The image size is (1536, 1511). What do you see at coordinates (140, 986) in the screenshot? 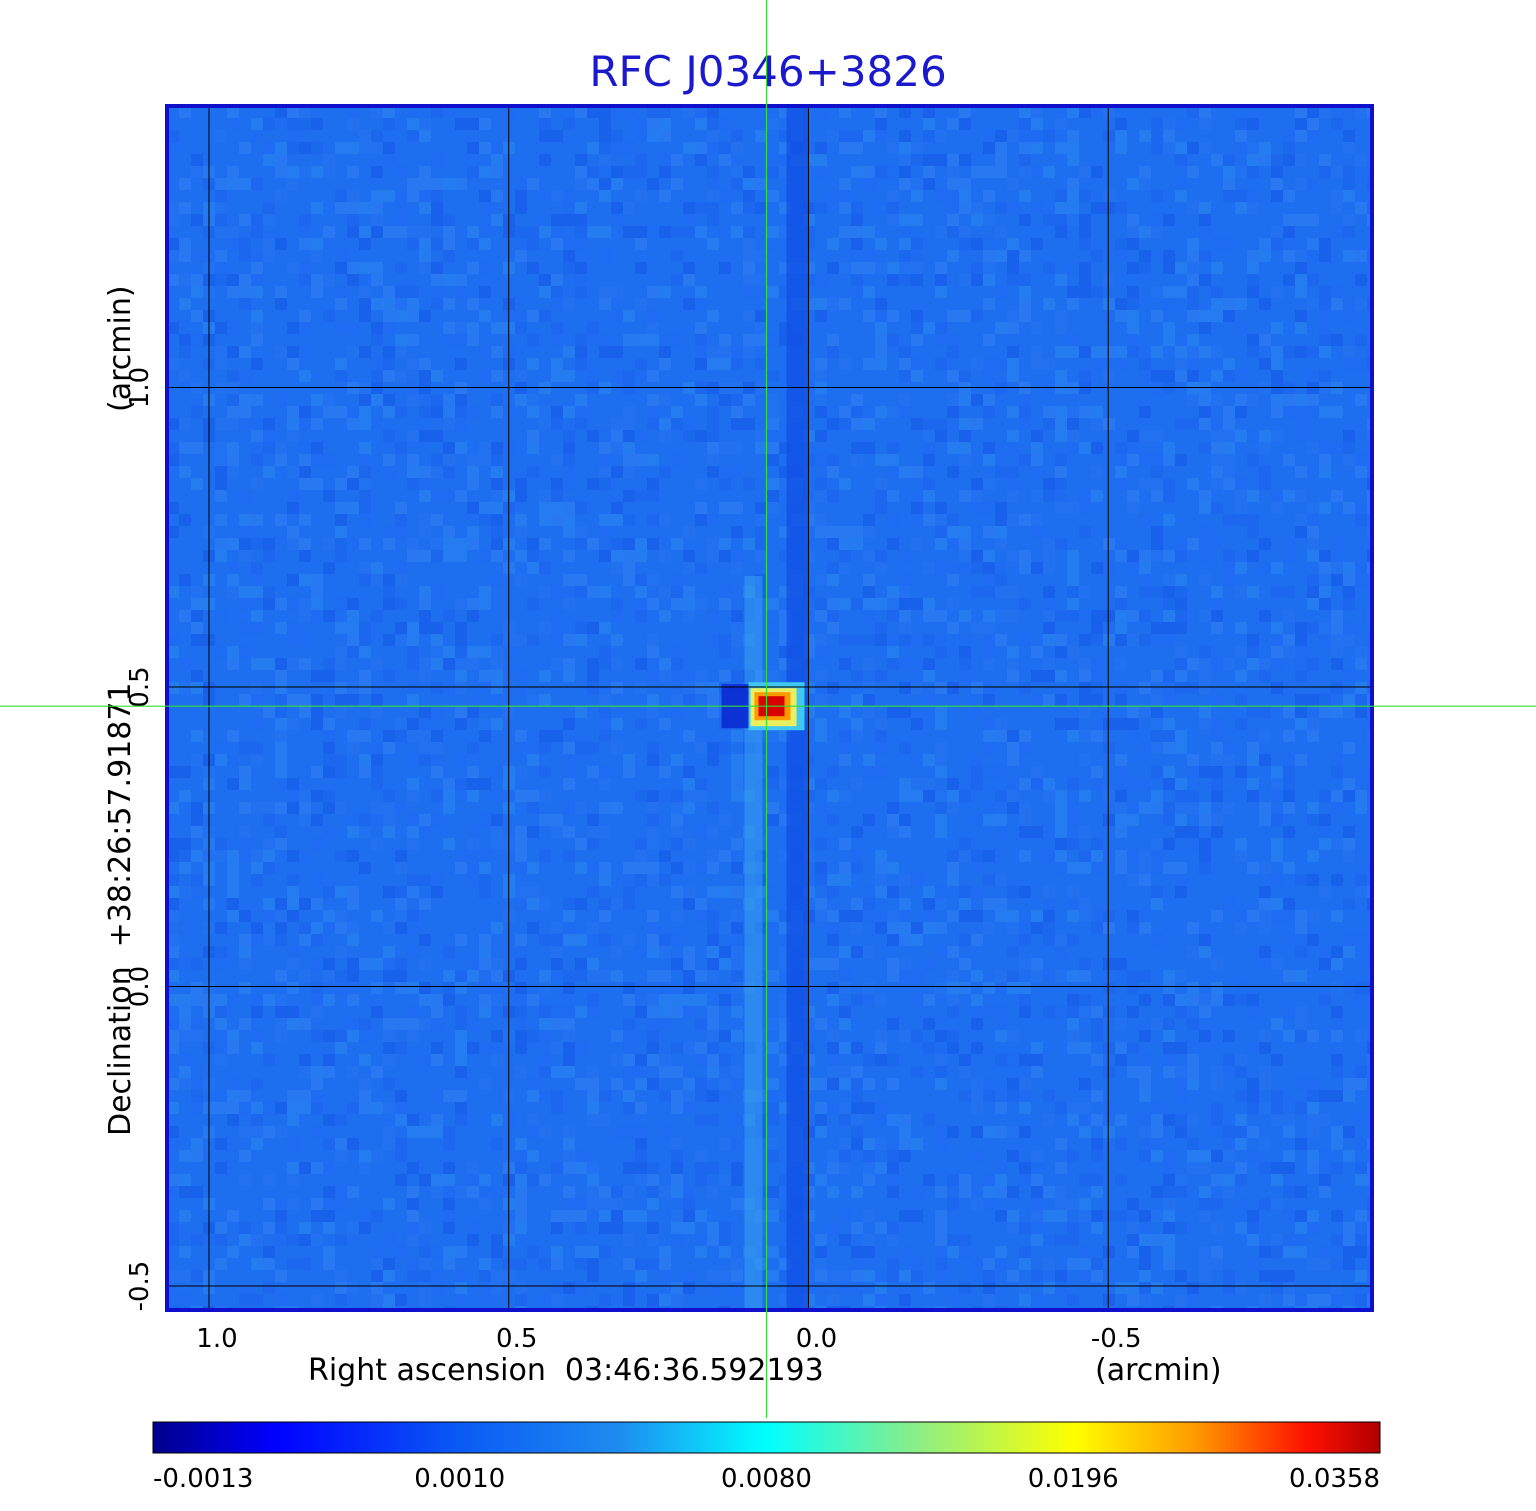
I see `y-tick-label: 0.0` at bounding box center [140, 986].